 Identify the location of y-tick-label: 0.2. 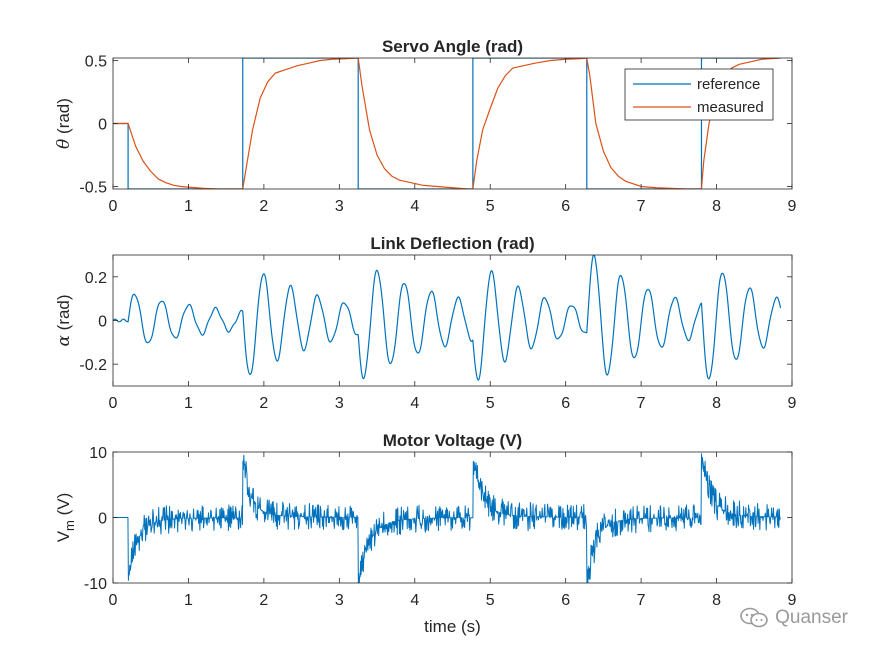
(96, 278).